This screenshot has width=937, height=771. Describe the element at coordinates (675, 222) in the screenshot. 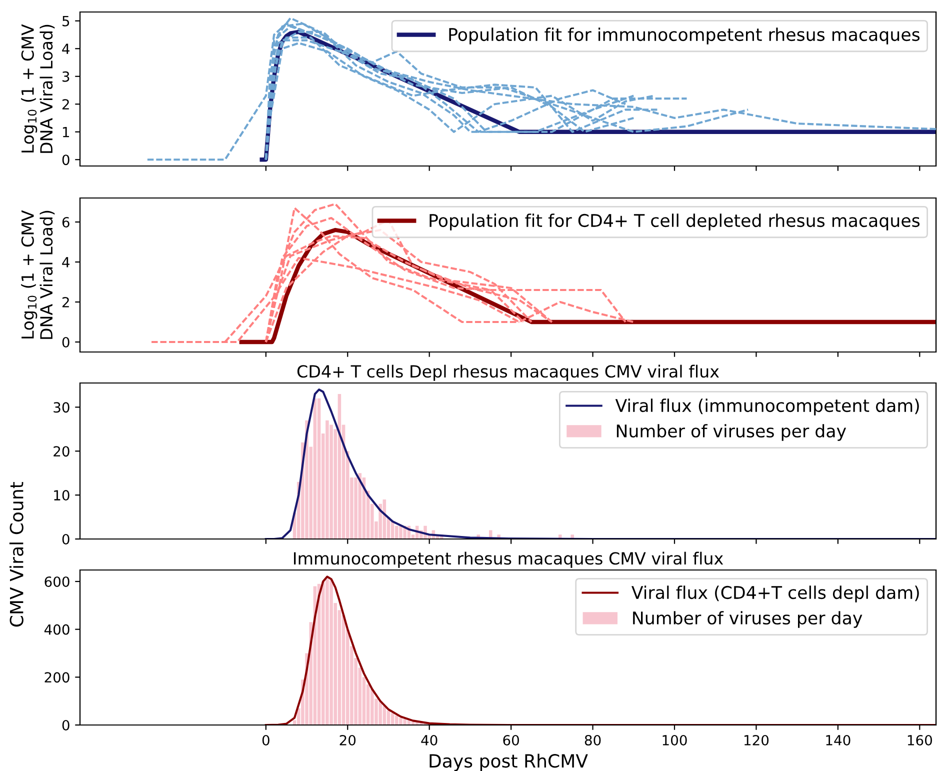

I see `legend-label: Population fit for CD4+ T cell depleted rhesus macaques` at that location.